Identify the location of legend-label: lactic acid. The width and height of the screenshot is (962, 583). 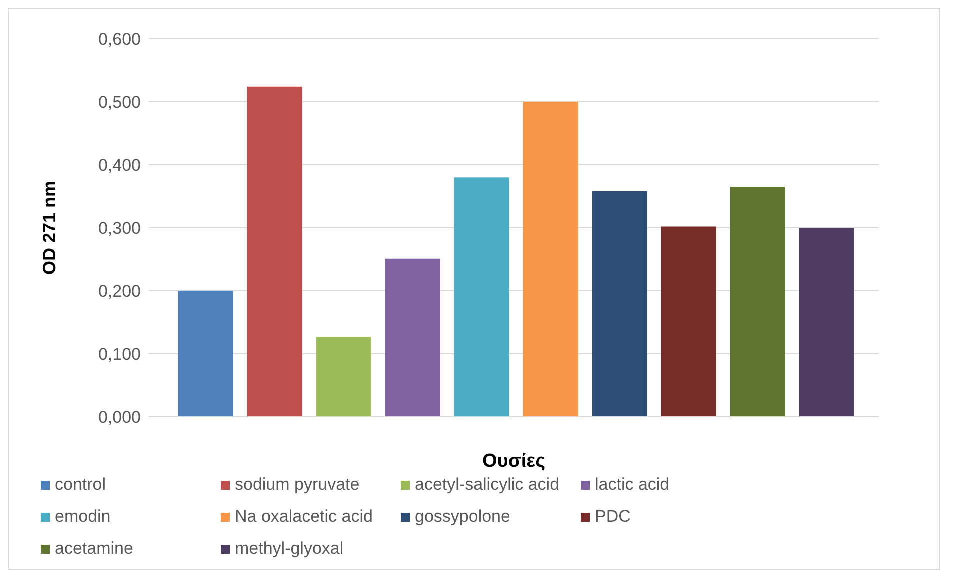
(632, 485).